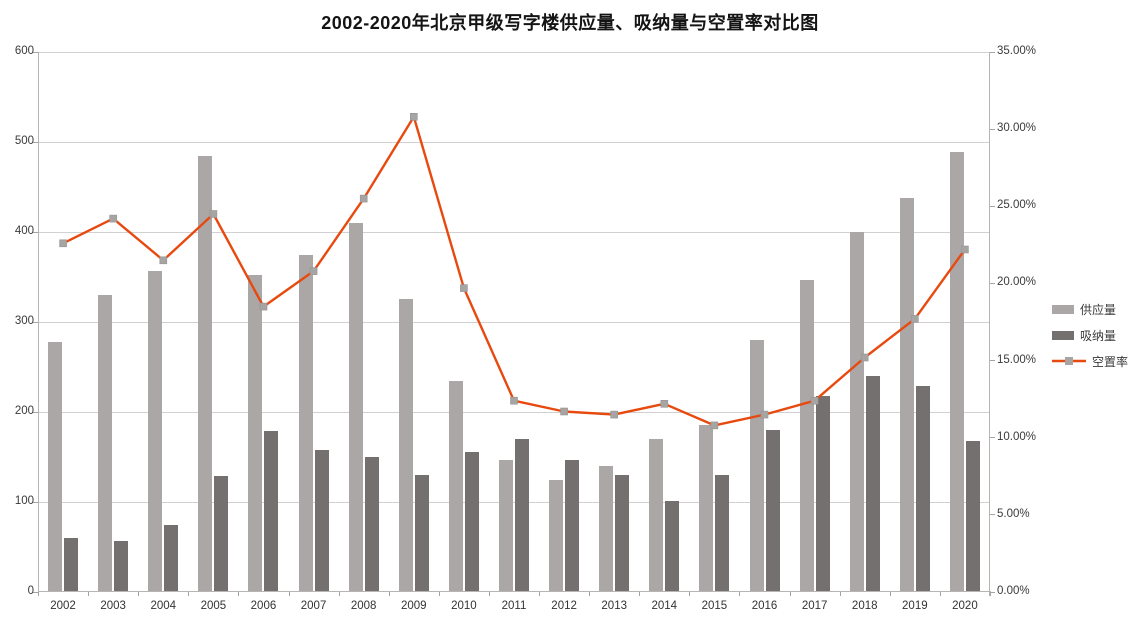  I want to click on x-axis-label: 2013, so click(614, 606).